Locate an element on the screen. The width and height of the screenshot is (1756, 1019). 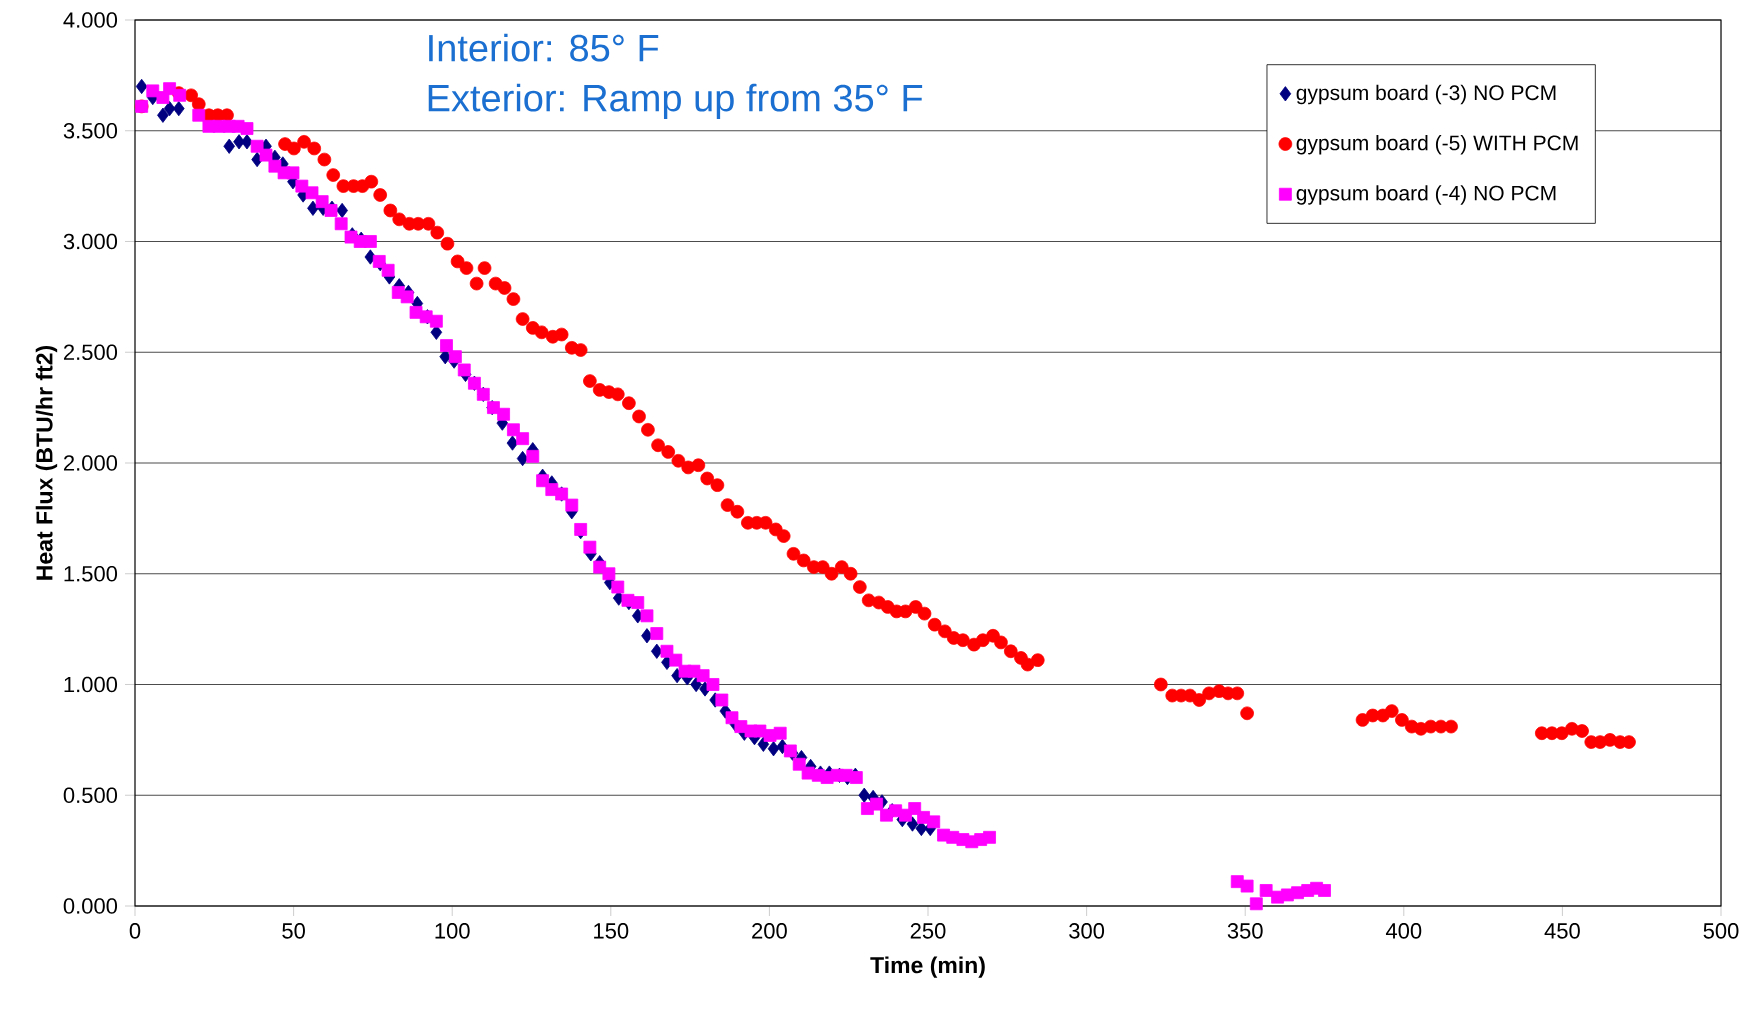
annotation: Exterior: Ramp up from 35° F is located at coordinates (675, 101).